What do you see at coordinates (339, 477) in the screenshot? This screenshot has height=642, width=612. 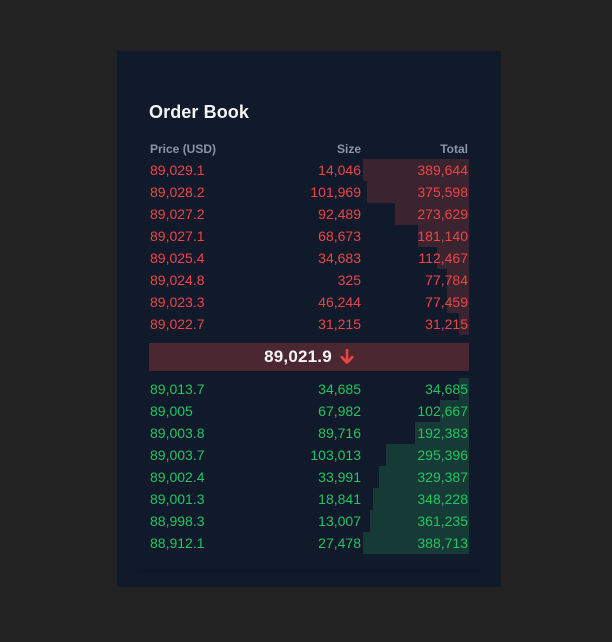 I see `bid-size: 33,991` at bounding box center [339, 477].